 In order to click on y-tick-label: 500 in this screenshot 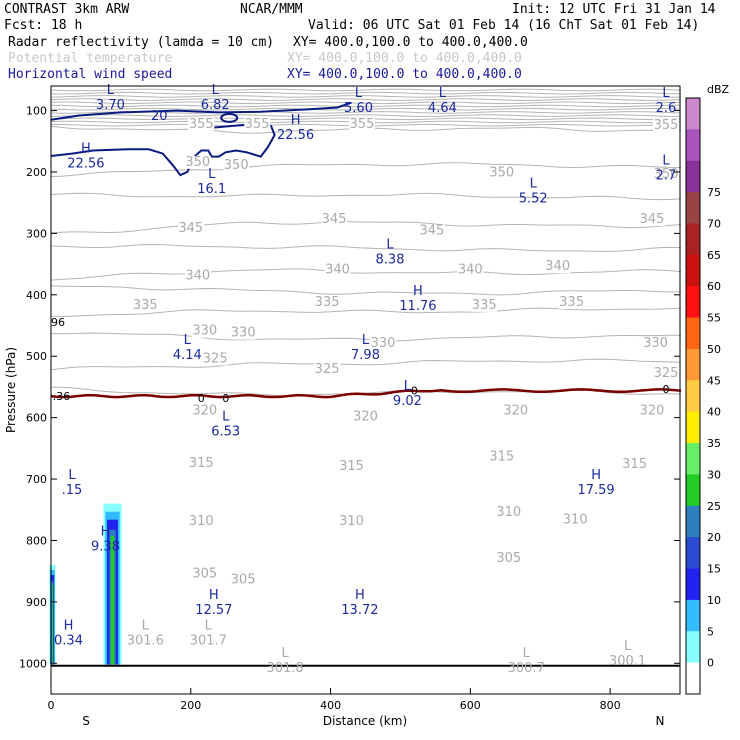, I will do `click(36, 356)`.